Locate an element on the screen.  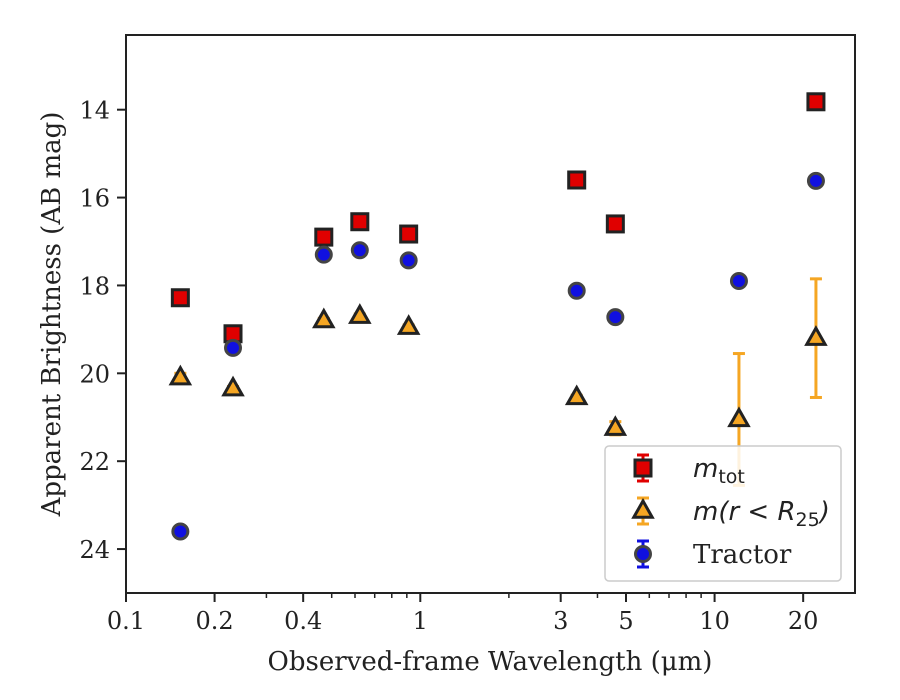
x-tick-label: 1 is located at coordinates (420, 621).